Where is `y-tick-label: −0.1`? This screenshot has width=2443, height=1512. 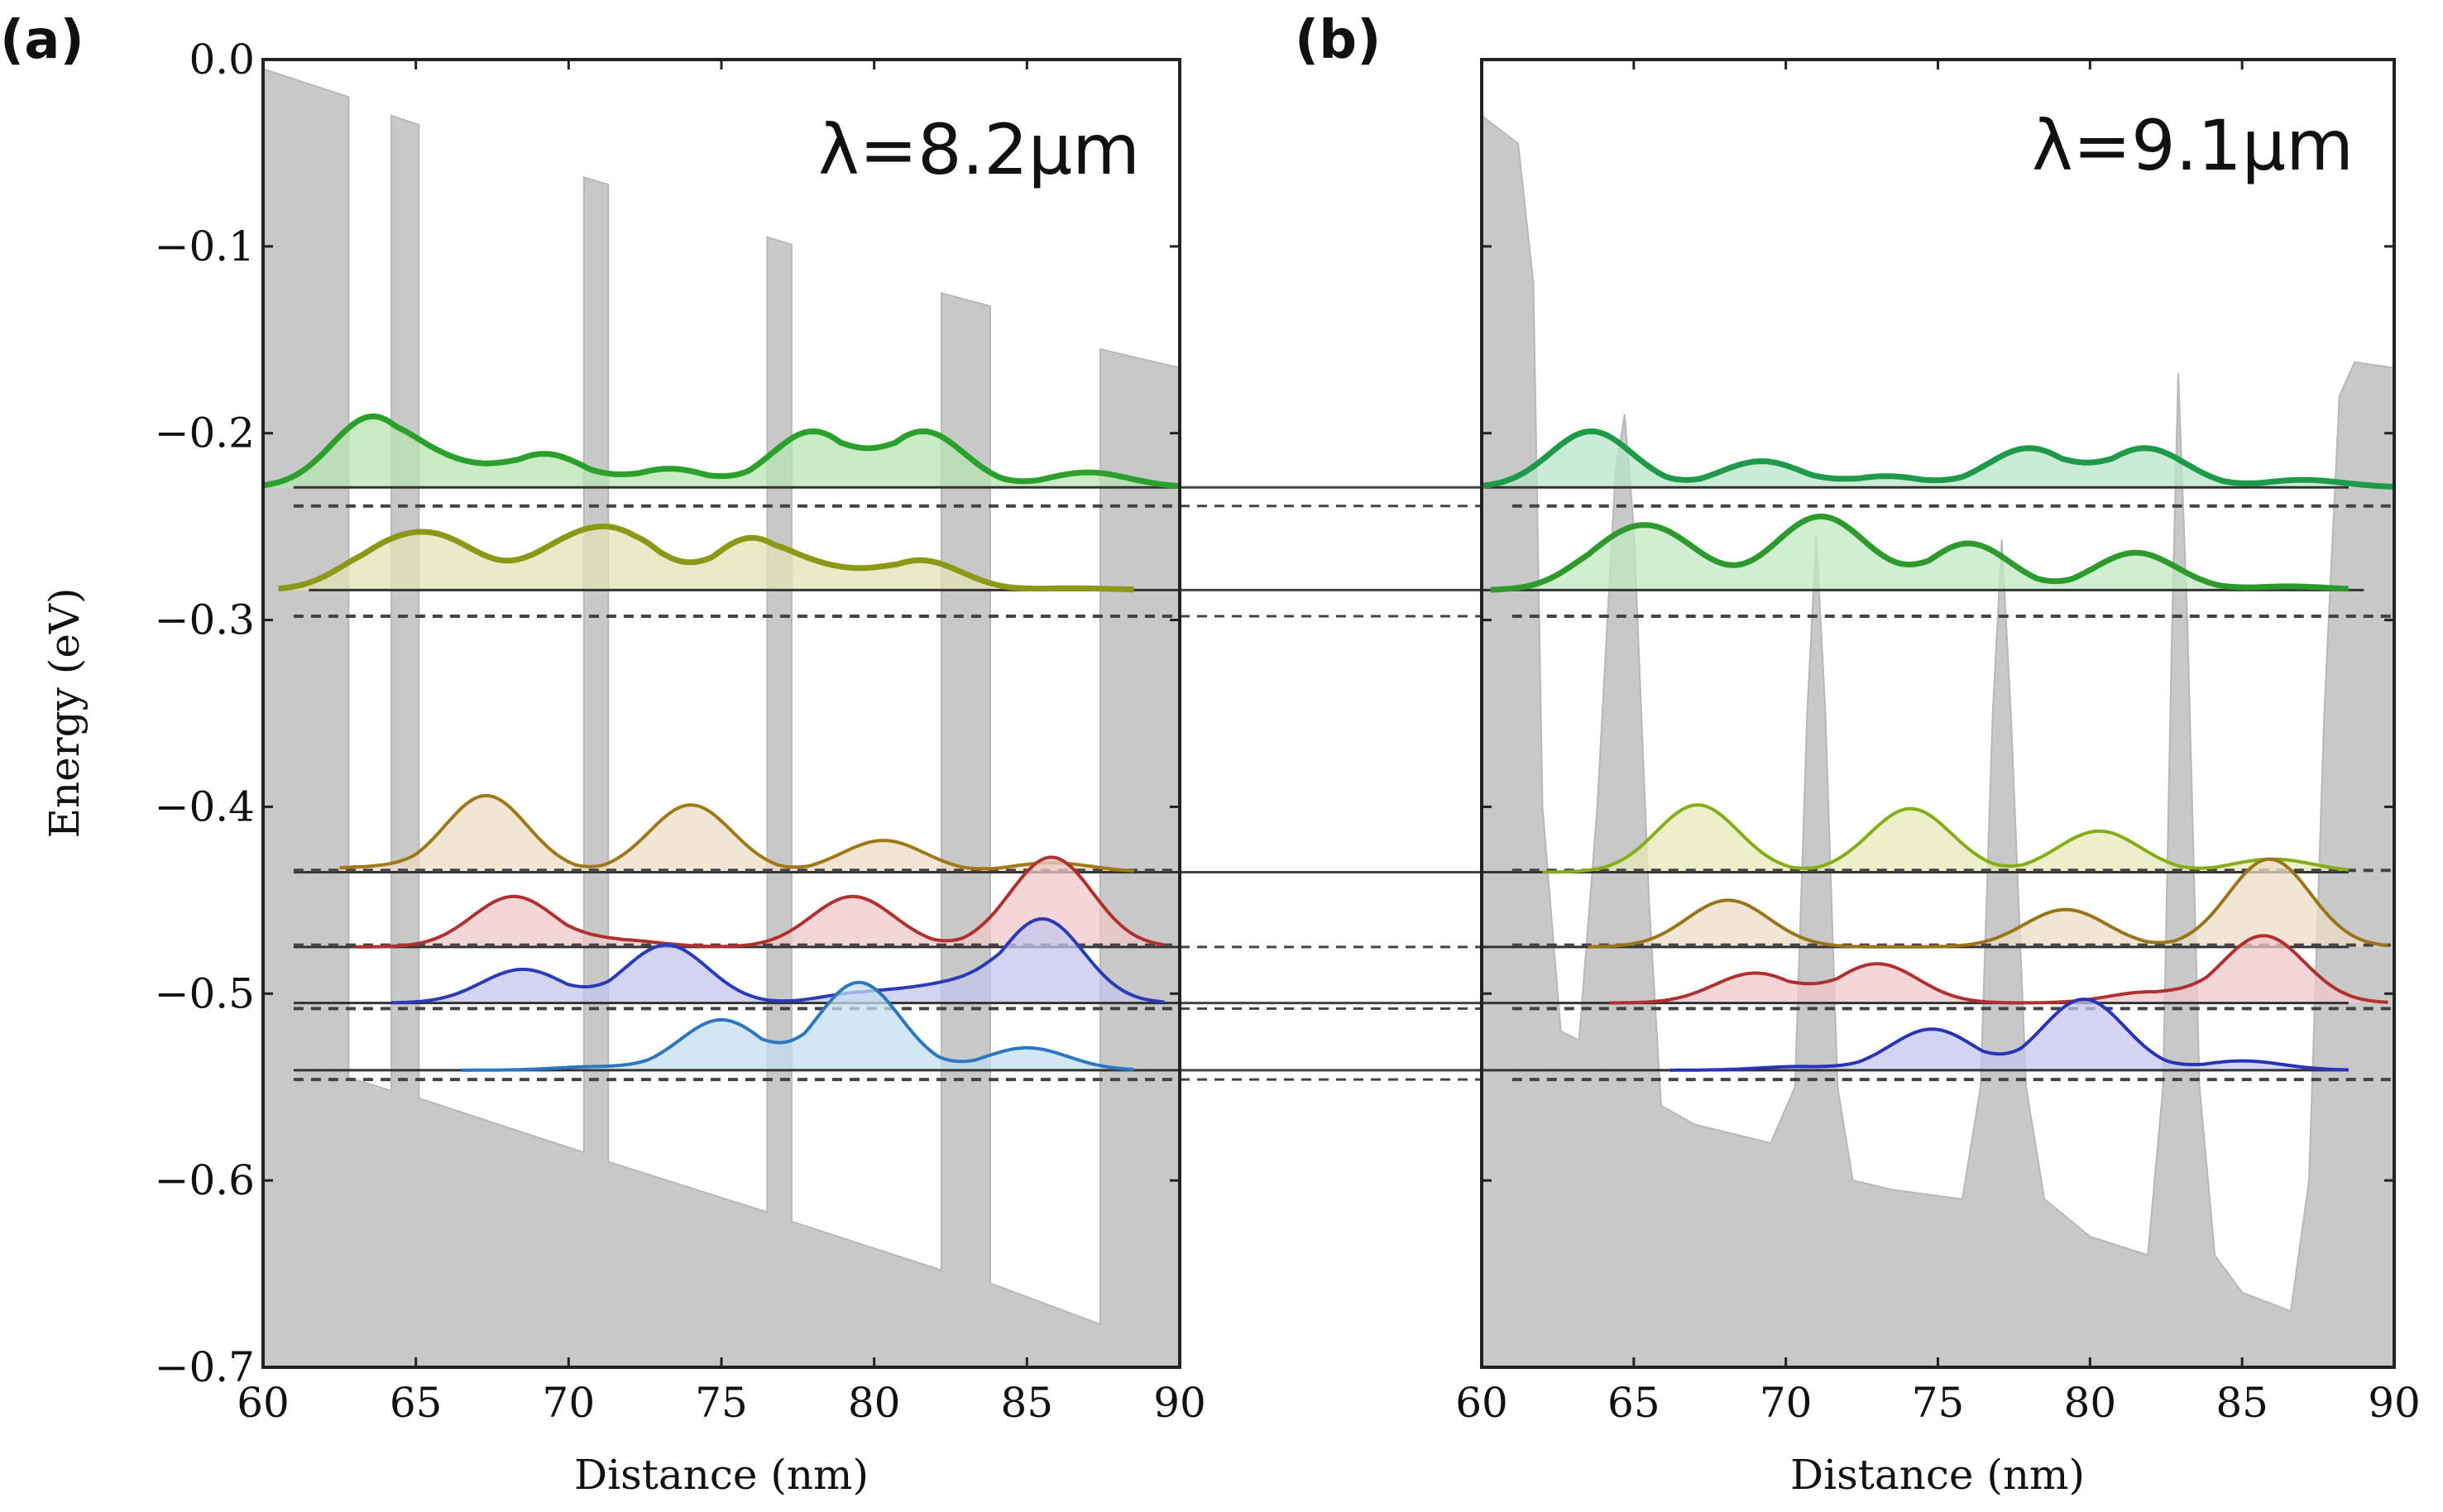
y-tick-label: −0.1 is located at coordinates (205, 246).